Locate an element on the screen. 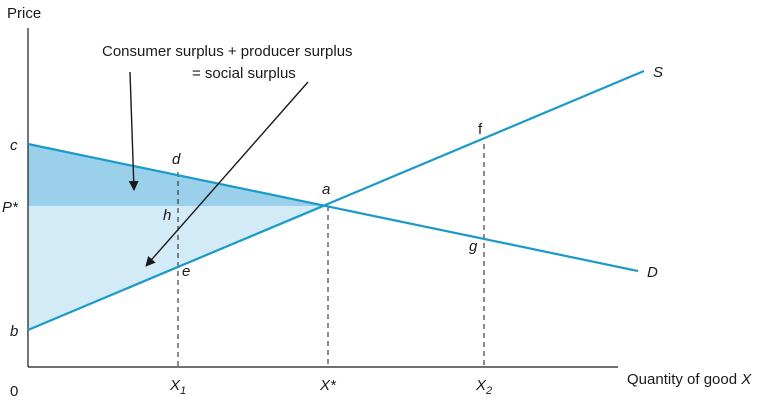 This screenshot has width=772, height=404. x2-tick-label: X2 is located at coordinates (483, 387).